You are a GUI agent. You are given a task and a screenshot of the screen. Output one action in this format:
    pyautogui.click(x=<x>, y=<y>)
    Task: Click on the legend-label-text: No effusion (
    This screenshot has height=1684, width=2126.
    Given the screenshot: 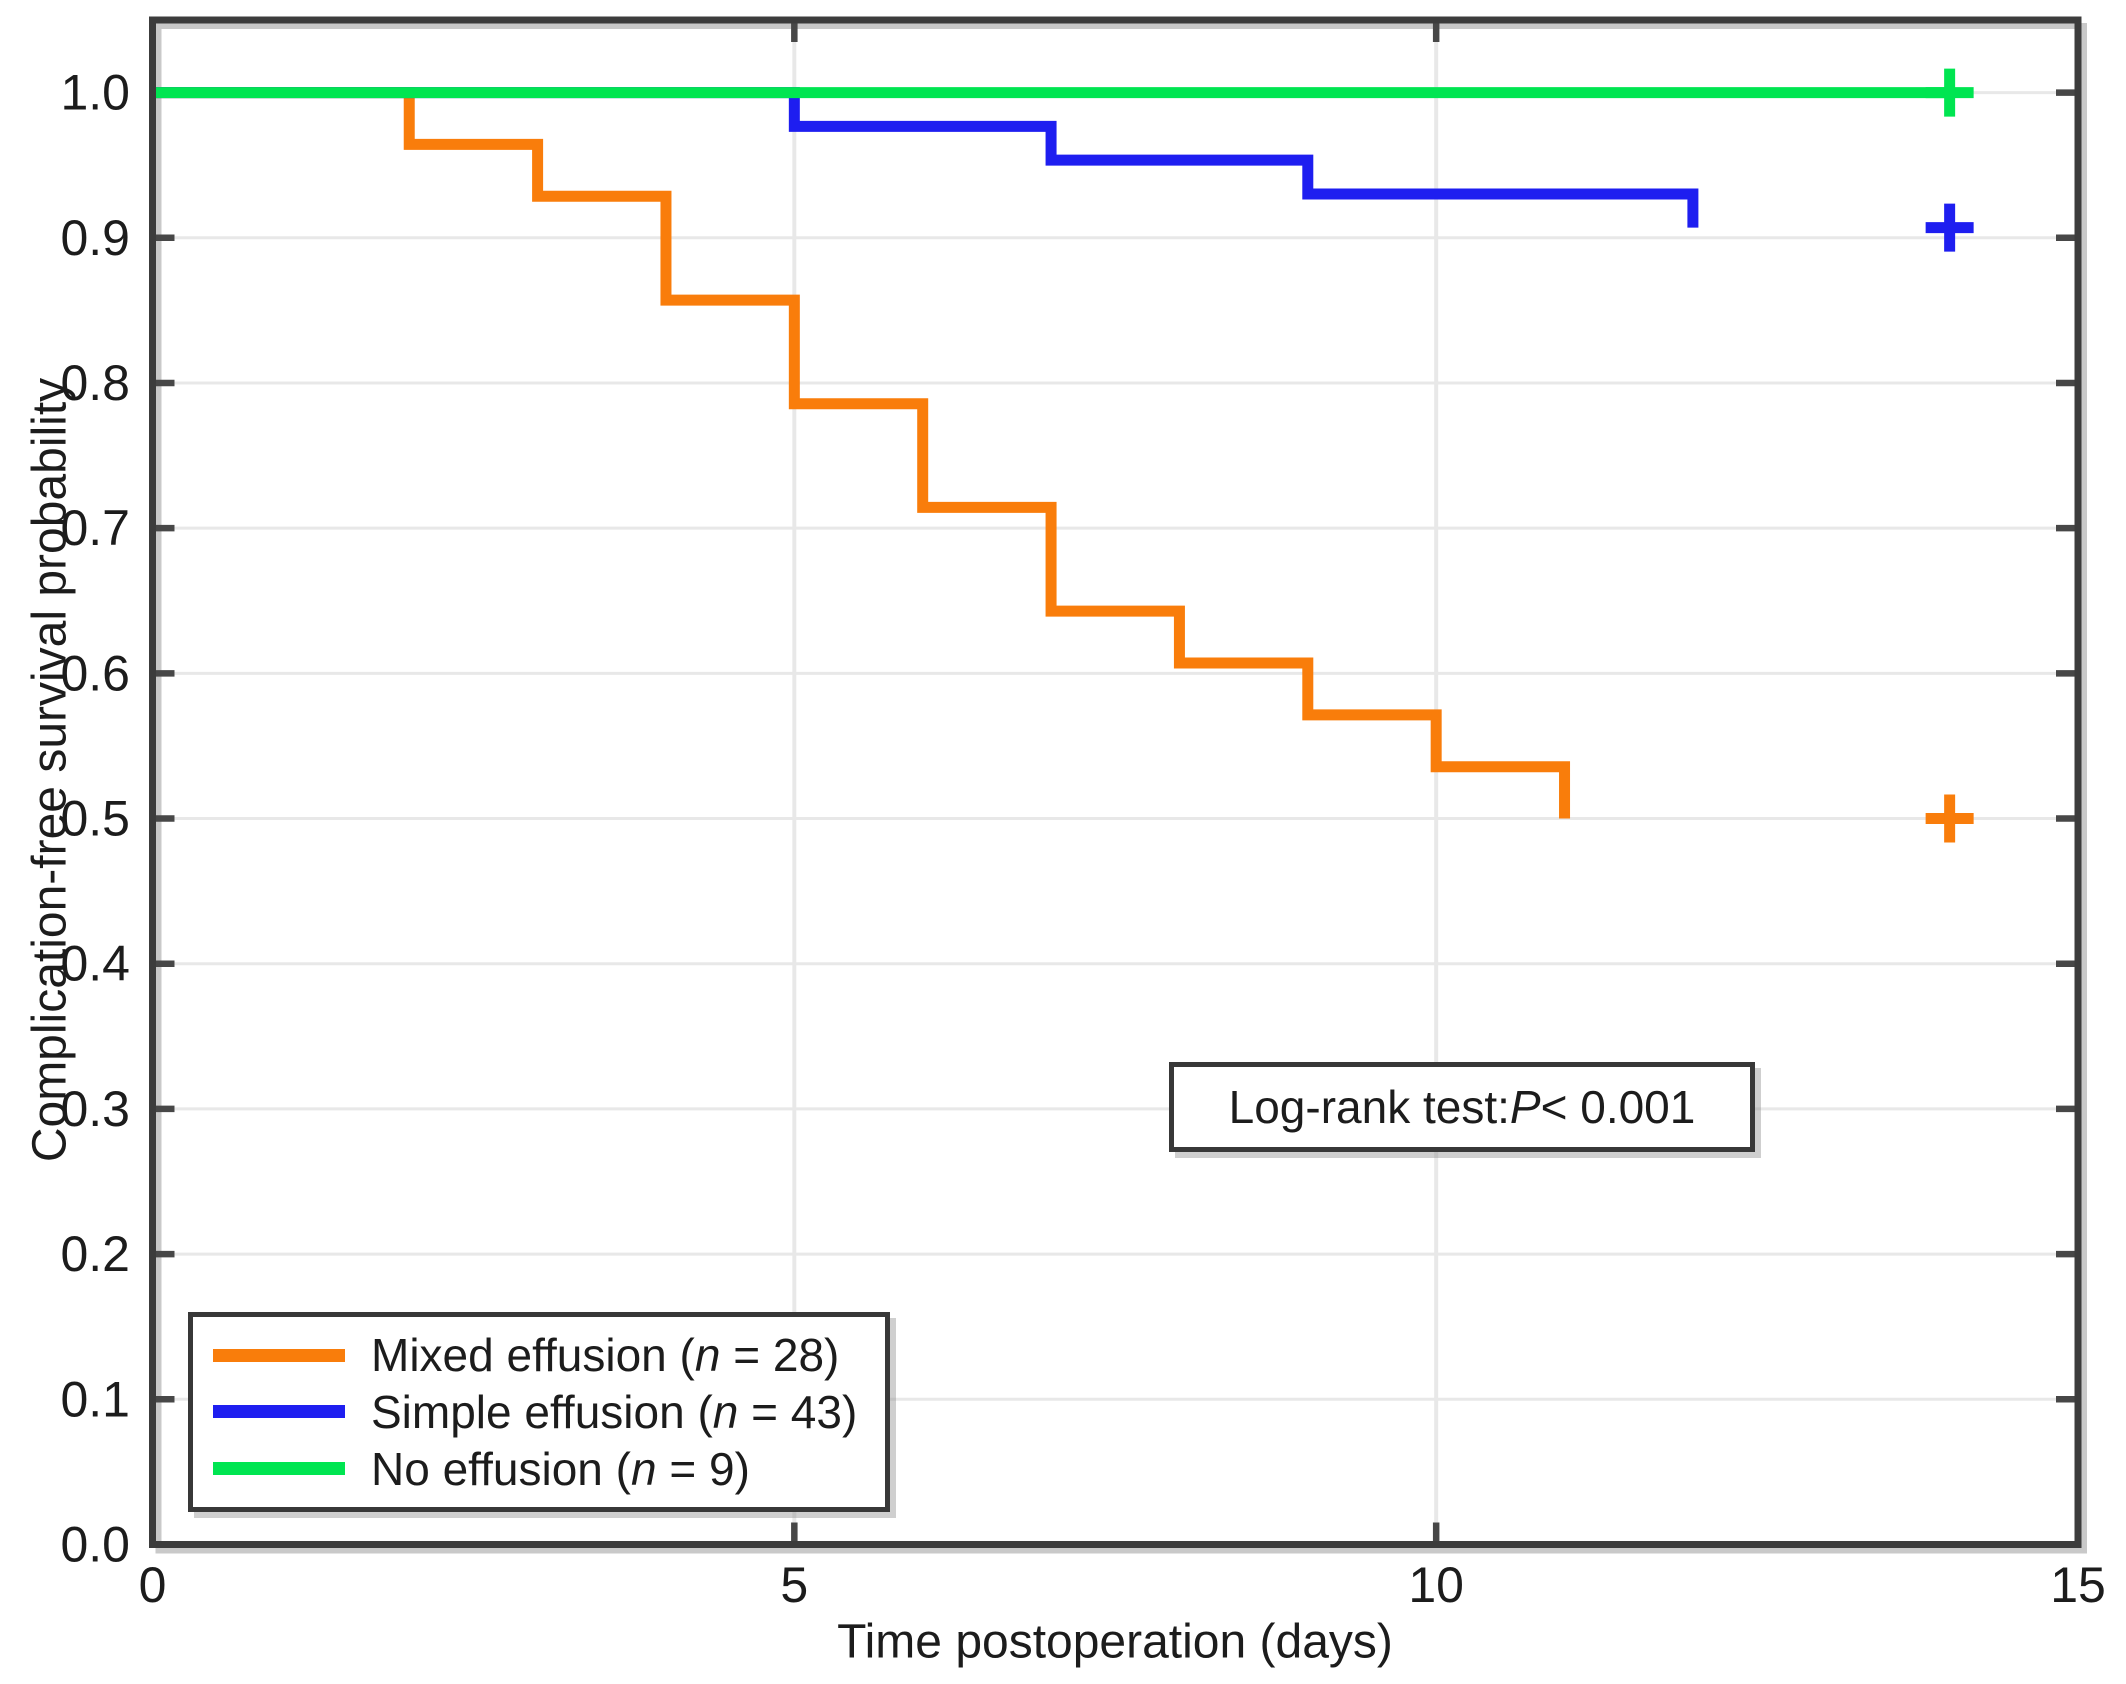 What is the action you would take?
    pyautogui.click(x=501, y=1468)
    